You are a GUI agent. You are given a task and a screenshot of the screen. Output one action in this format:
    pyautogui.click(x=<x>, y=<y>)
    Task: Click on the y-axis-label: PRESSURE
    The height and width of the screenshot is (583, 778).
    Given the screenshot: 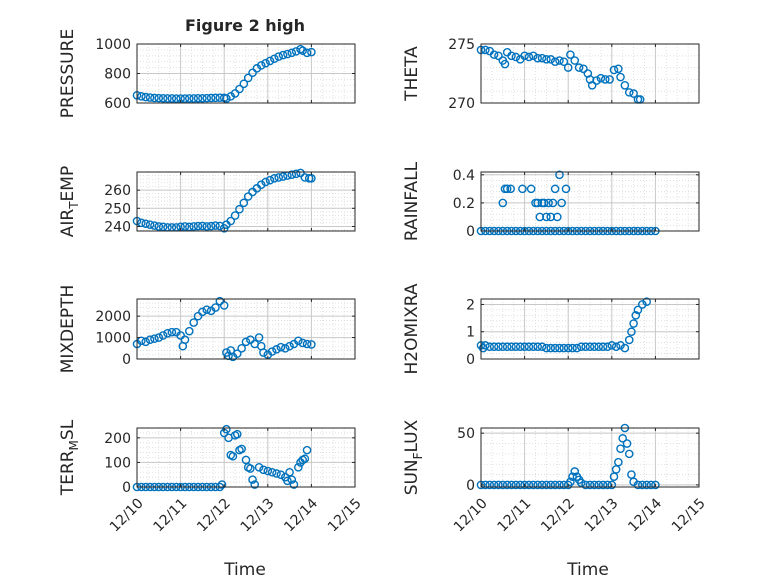 What is the action you would take?
    pyautogui.click(x=68, y=73)
    